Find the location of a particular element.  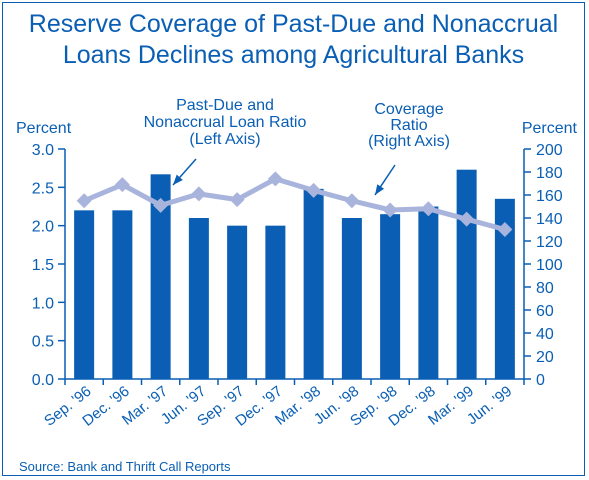

right-tick-label: 20 is located at coordinates (545, 357).